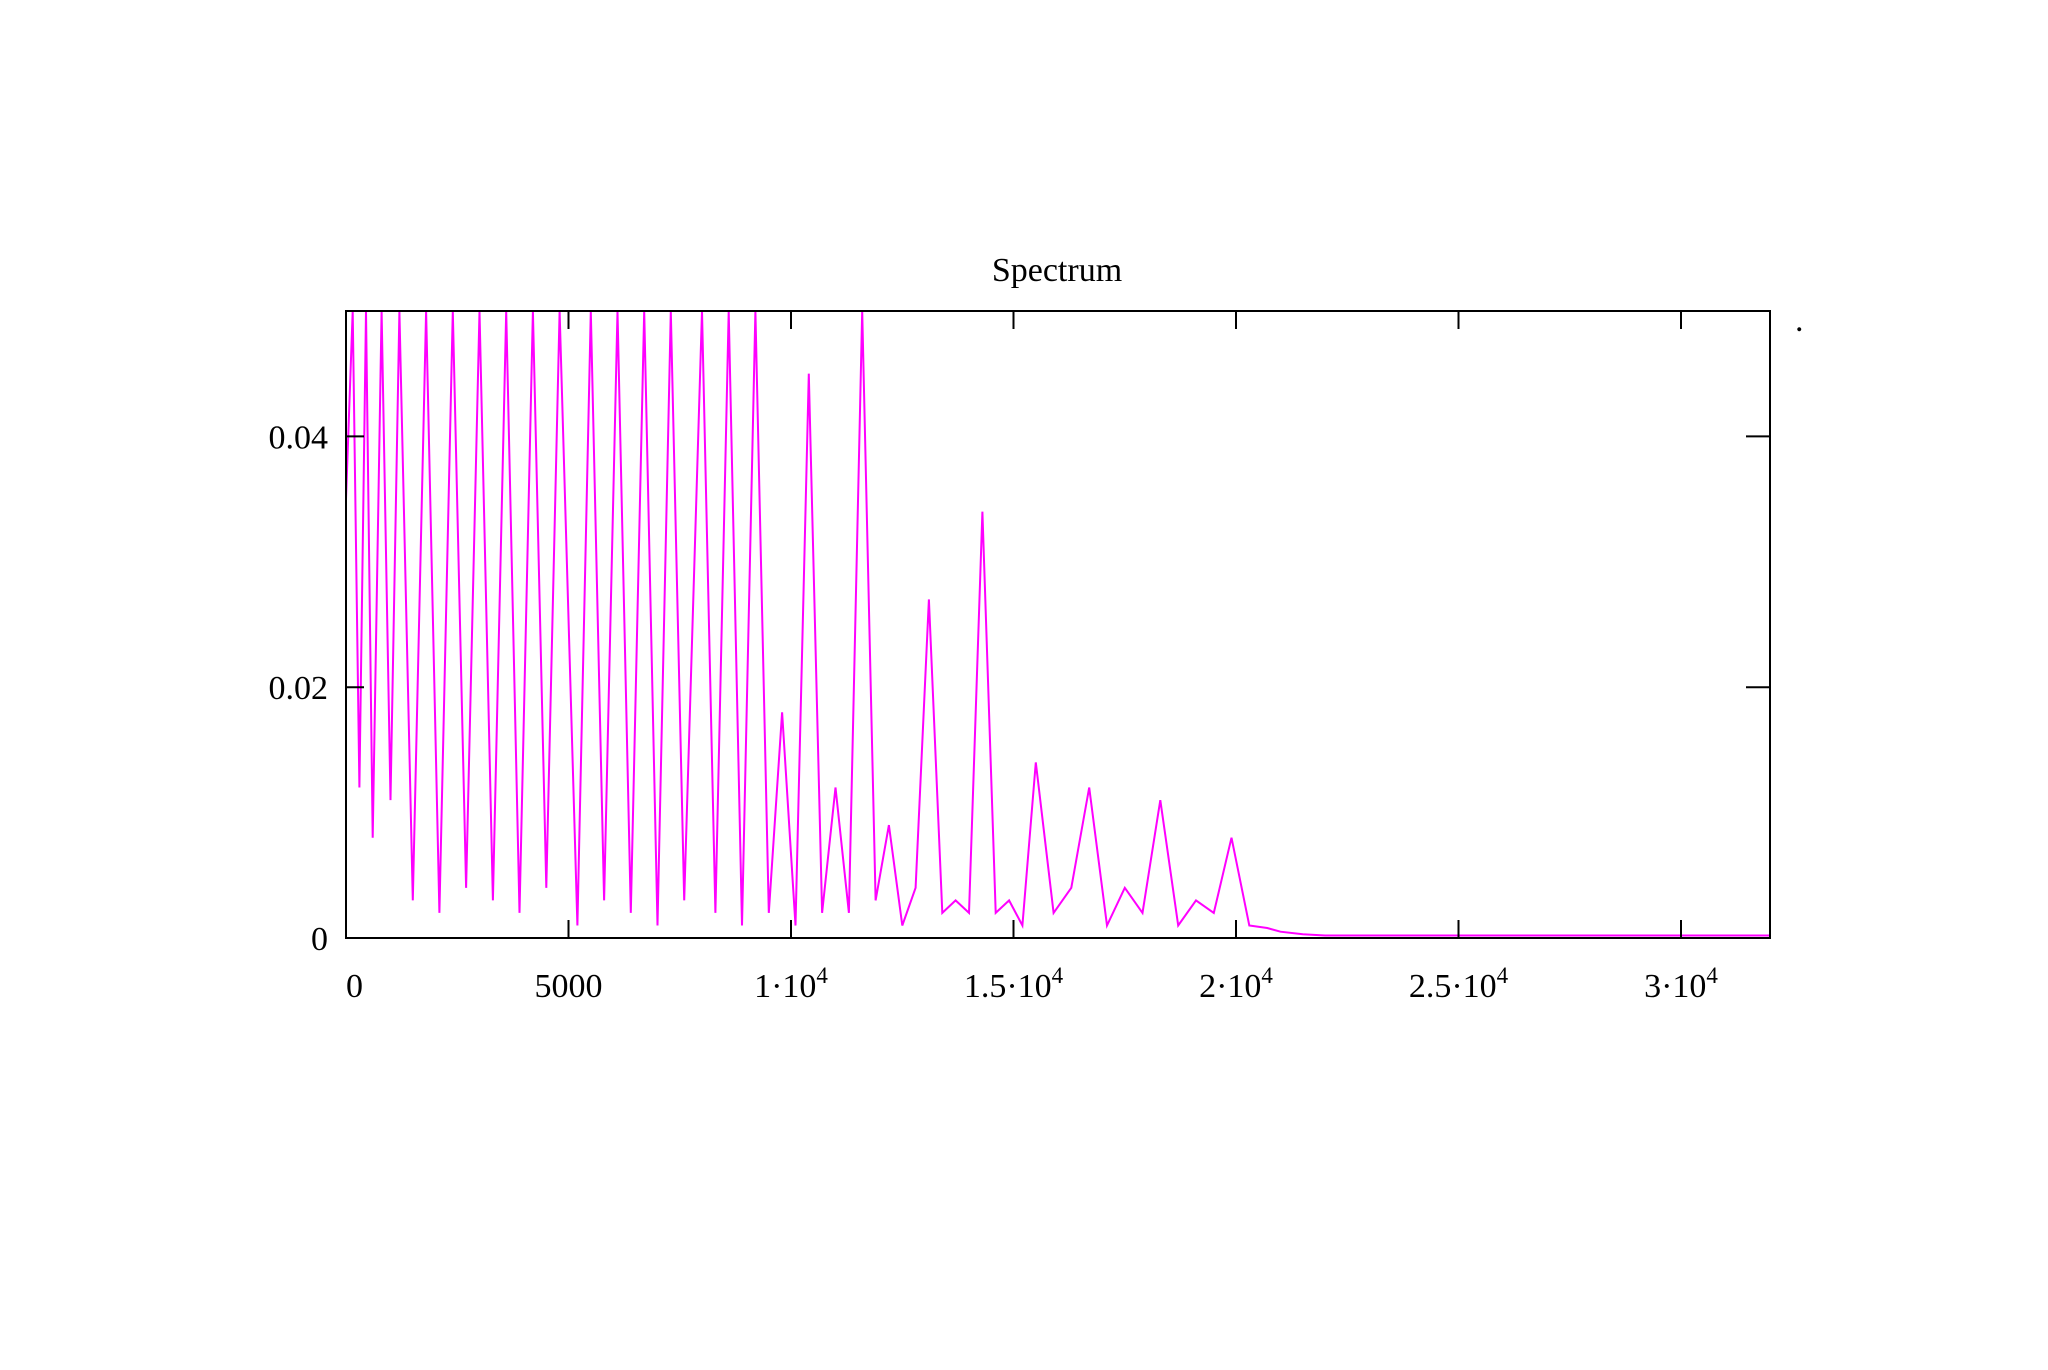 This screenshot has width=2048, height=1370. What do you see at coordinates (354, 986) in the screenshot?
I see `x-tick-label-0: 0` at bounding box center [354, 986].